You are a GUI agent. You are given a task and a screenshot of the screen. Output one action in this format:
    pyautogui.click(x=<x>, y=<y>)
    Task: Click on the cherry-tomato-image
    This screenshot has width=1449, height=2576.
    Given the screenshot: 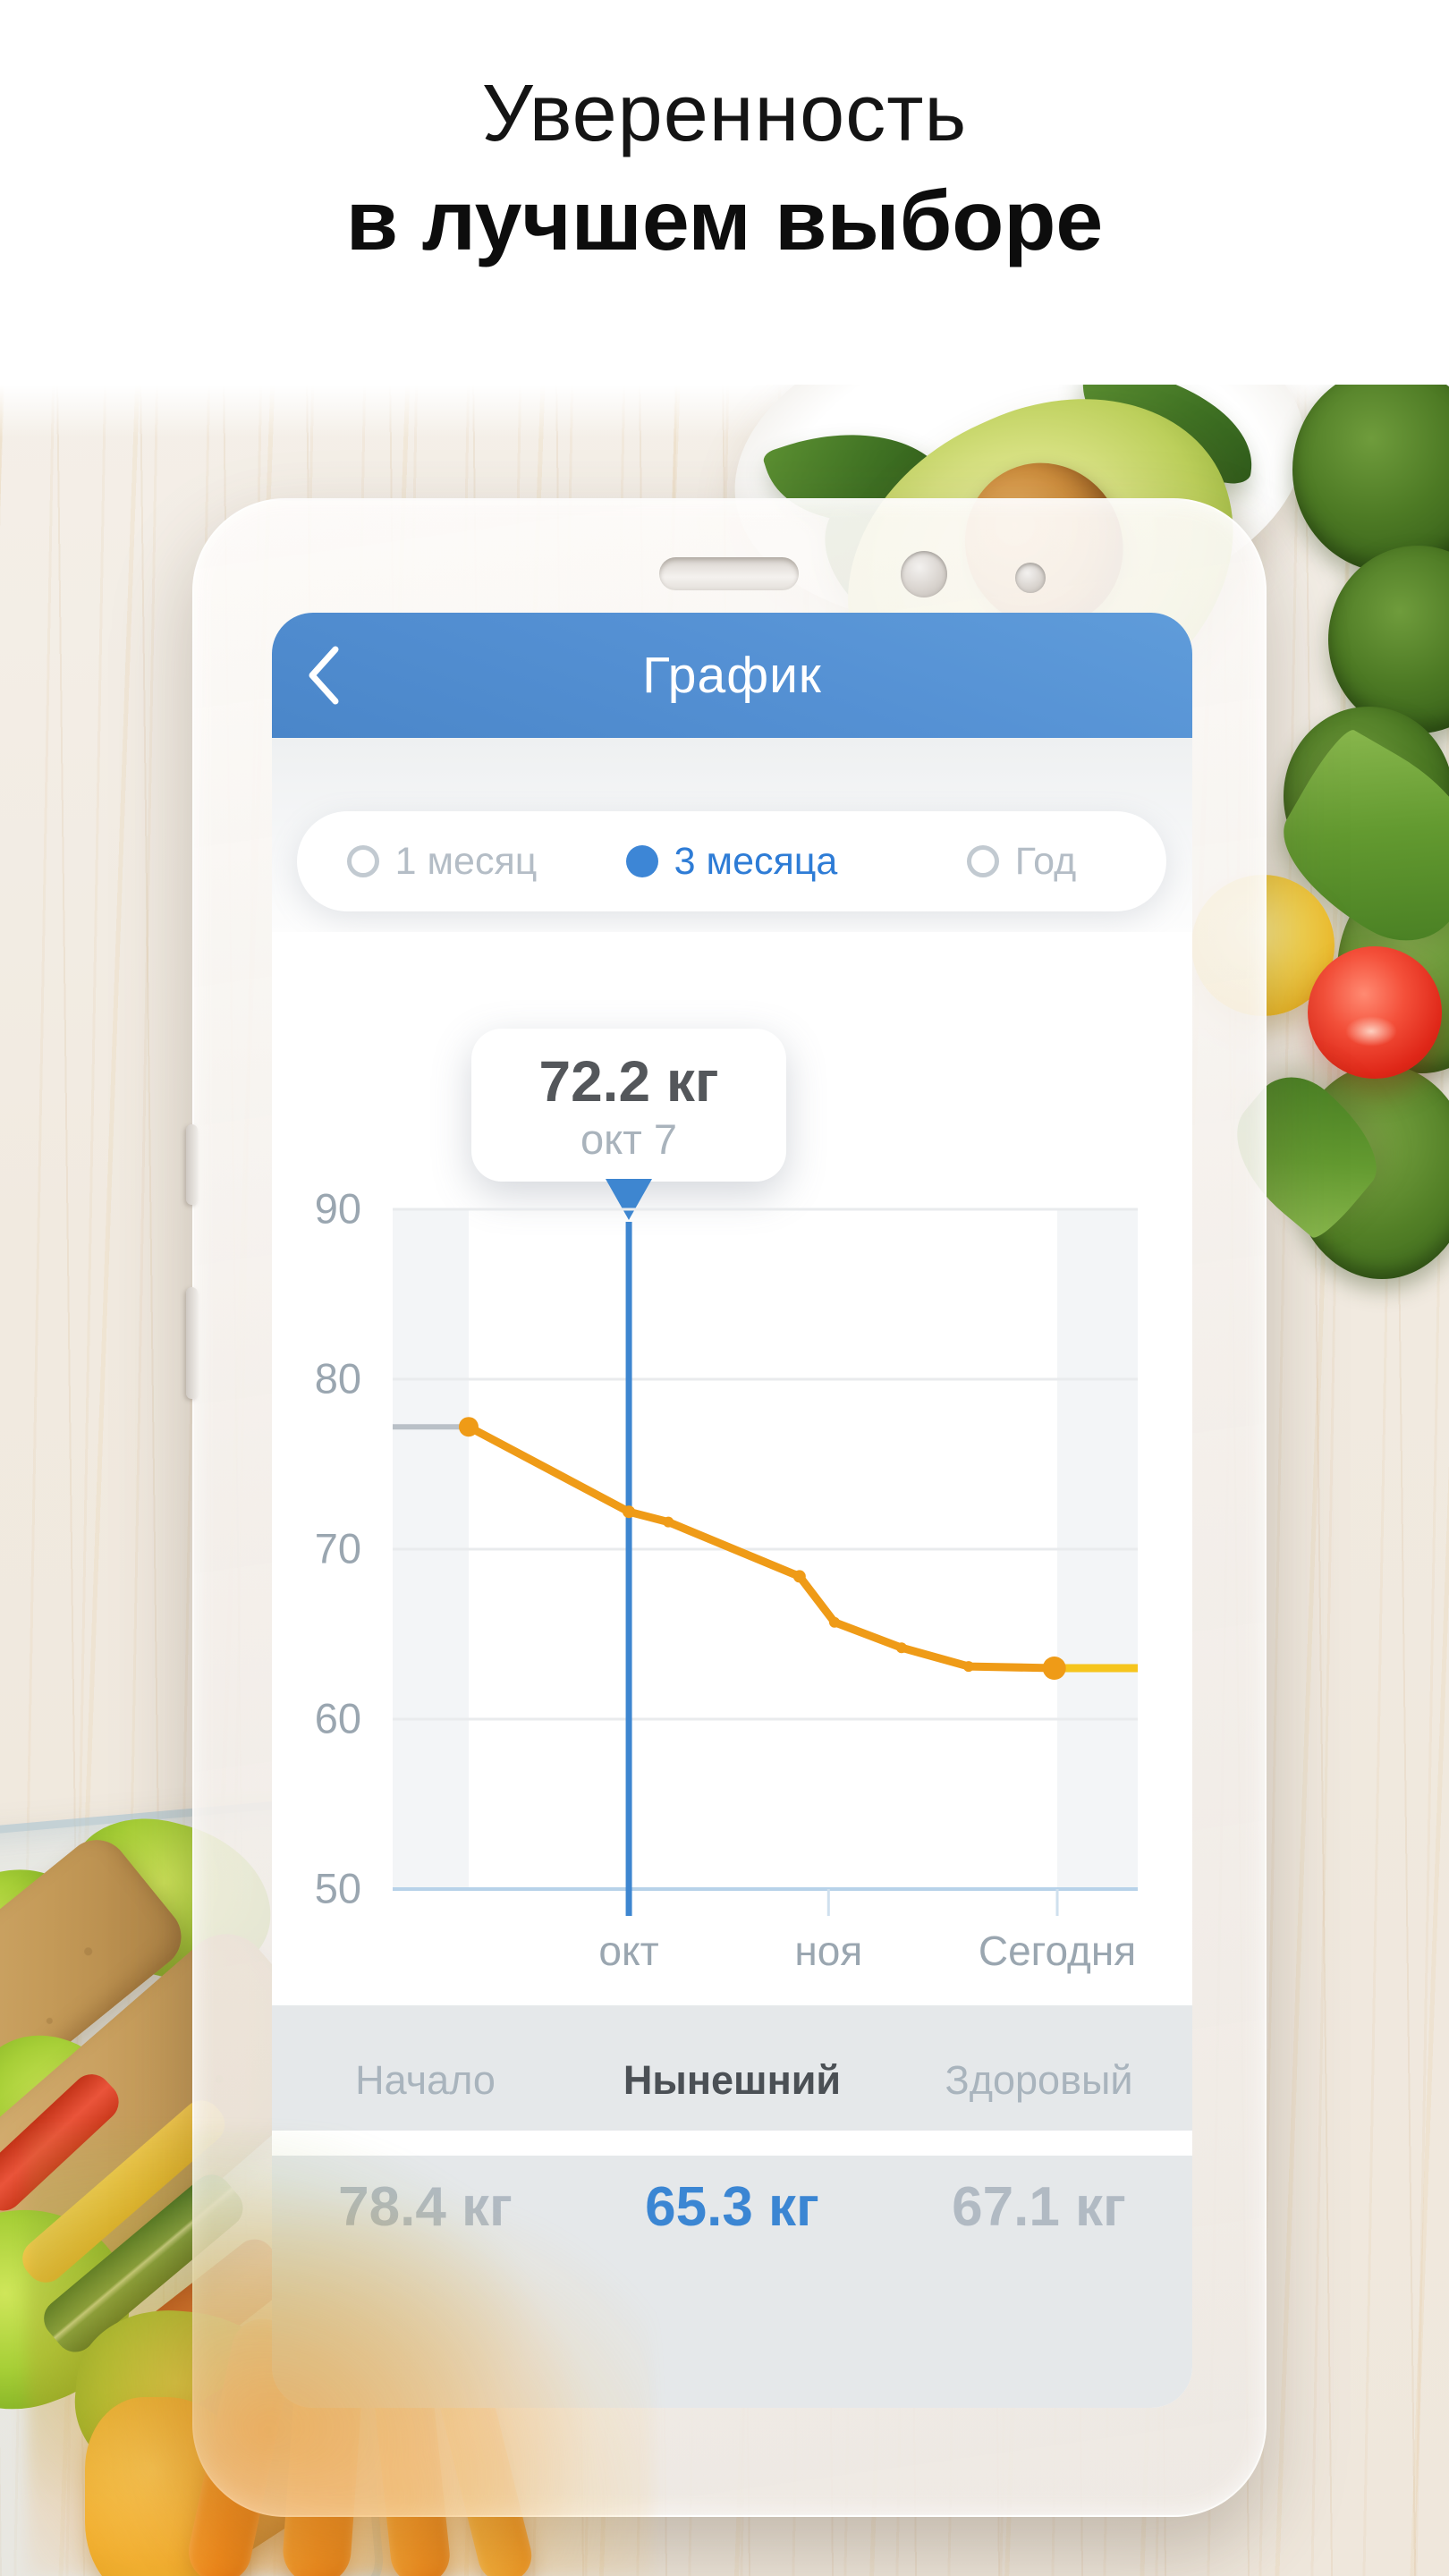 What is the action you would take?
    pyautogui.click(x=1375, y=1012)
    